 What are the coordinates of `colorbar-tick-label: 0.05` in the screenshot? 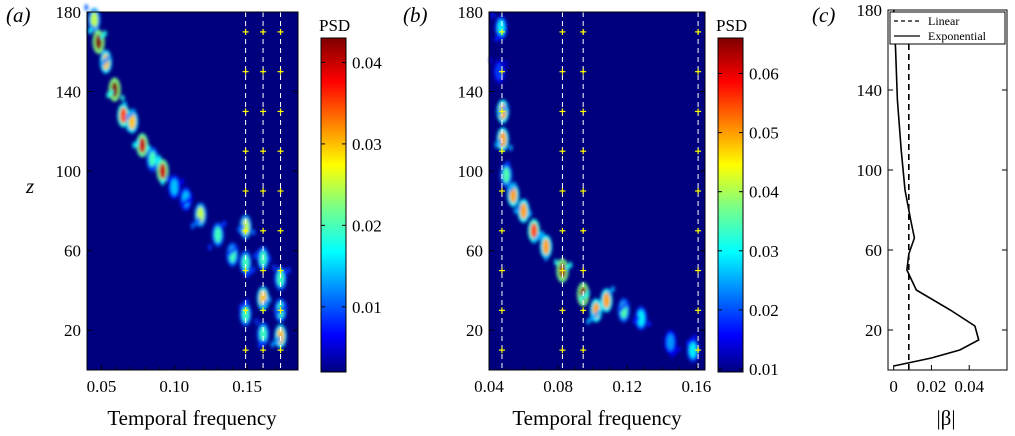 It's located at (764, 133).